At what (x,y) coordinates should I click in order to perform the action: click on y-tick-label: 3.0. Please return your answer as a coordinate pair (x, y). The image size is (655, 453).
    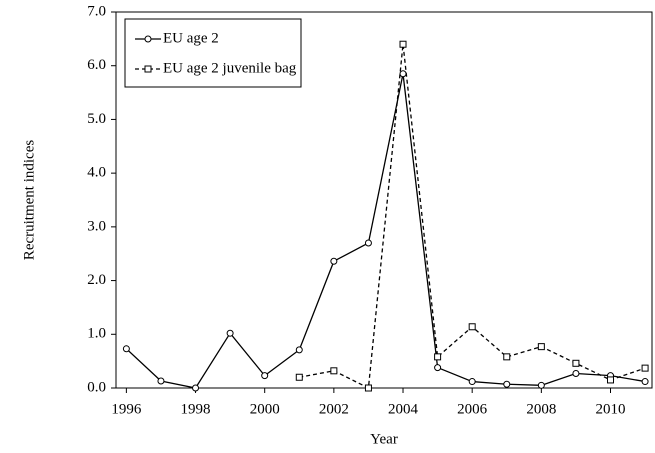
    Looking at the image, I should click on (96, 226).